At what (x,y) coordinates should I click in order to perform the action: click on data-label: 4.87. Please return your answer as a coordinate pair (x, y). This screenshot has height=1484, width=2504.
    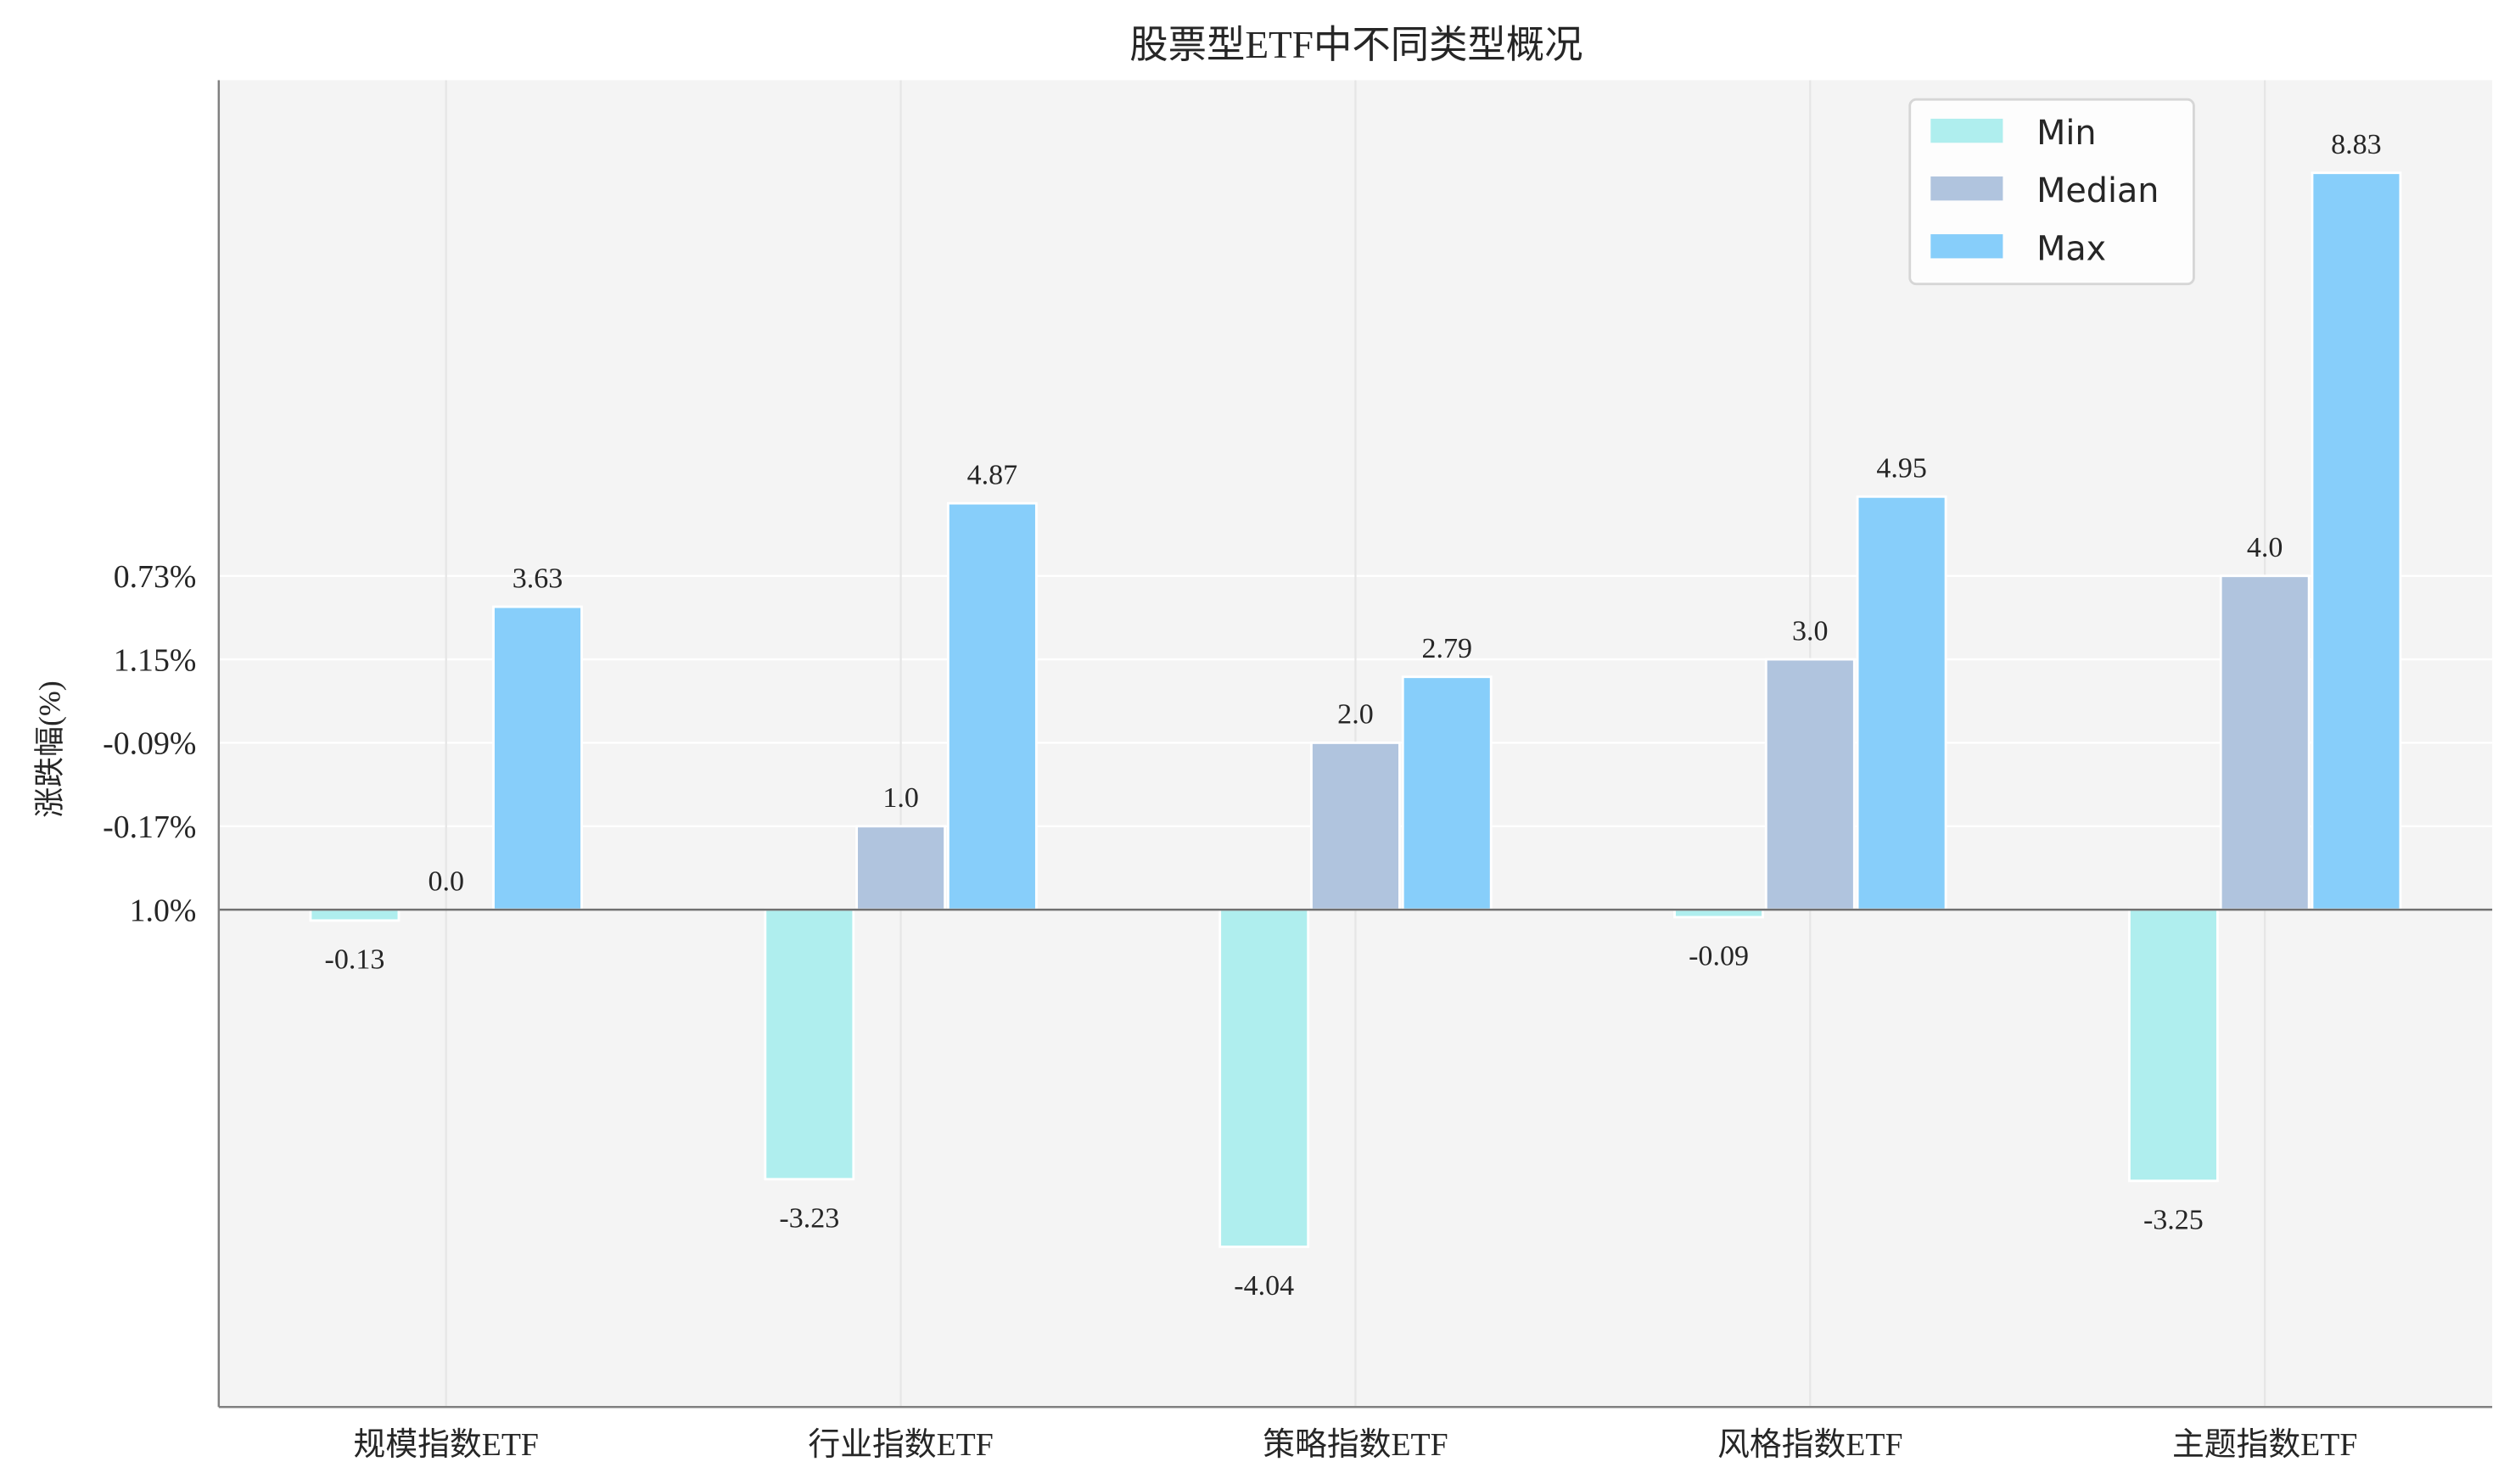
    Looking at the image, I should click on (993, 475).